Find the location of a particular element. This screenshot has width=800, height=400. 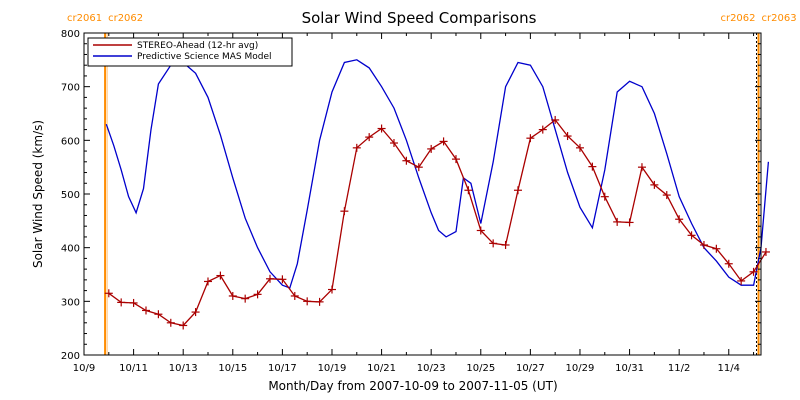

chart-title: Solar Wind Speed Comparisons is located at coordinates (419, 18).